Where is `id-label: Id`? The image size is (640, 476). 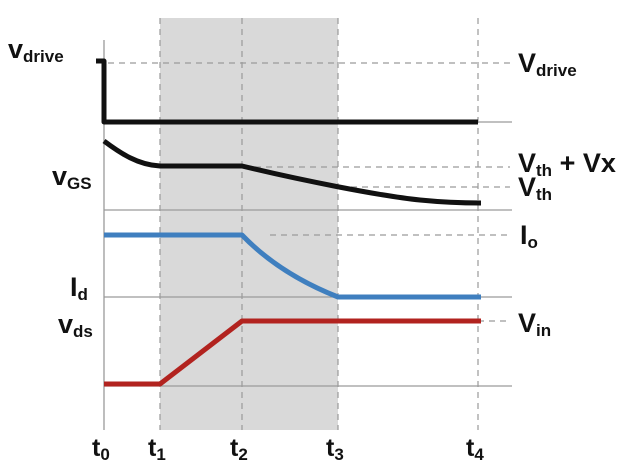
id-label: Id is located at coordinates (79, 288).